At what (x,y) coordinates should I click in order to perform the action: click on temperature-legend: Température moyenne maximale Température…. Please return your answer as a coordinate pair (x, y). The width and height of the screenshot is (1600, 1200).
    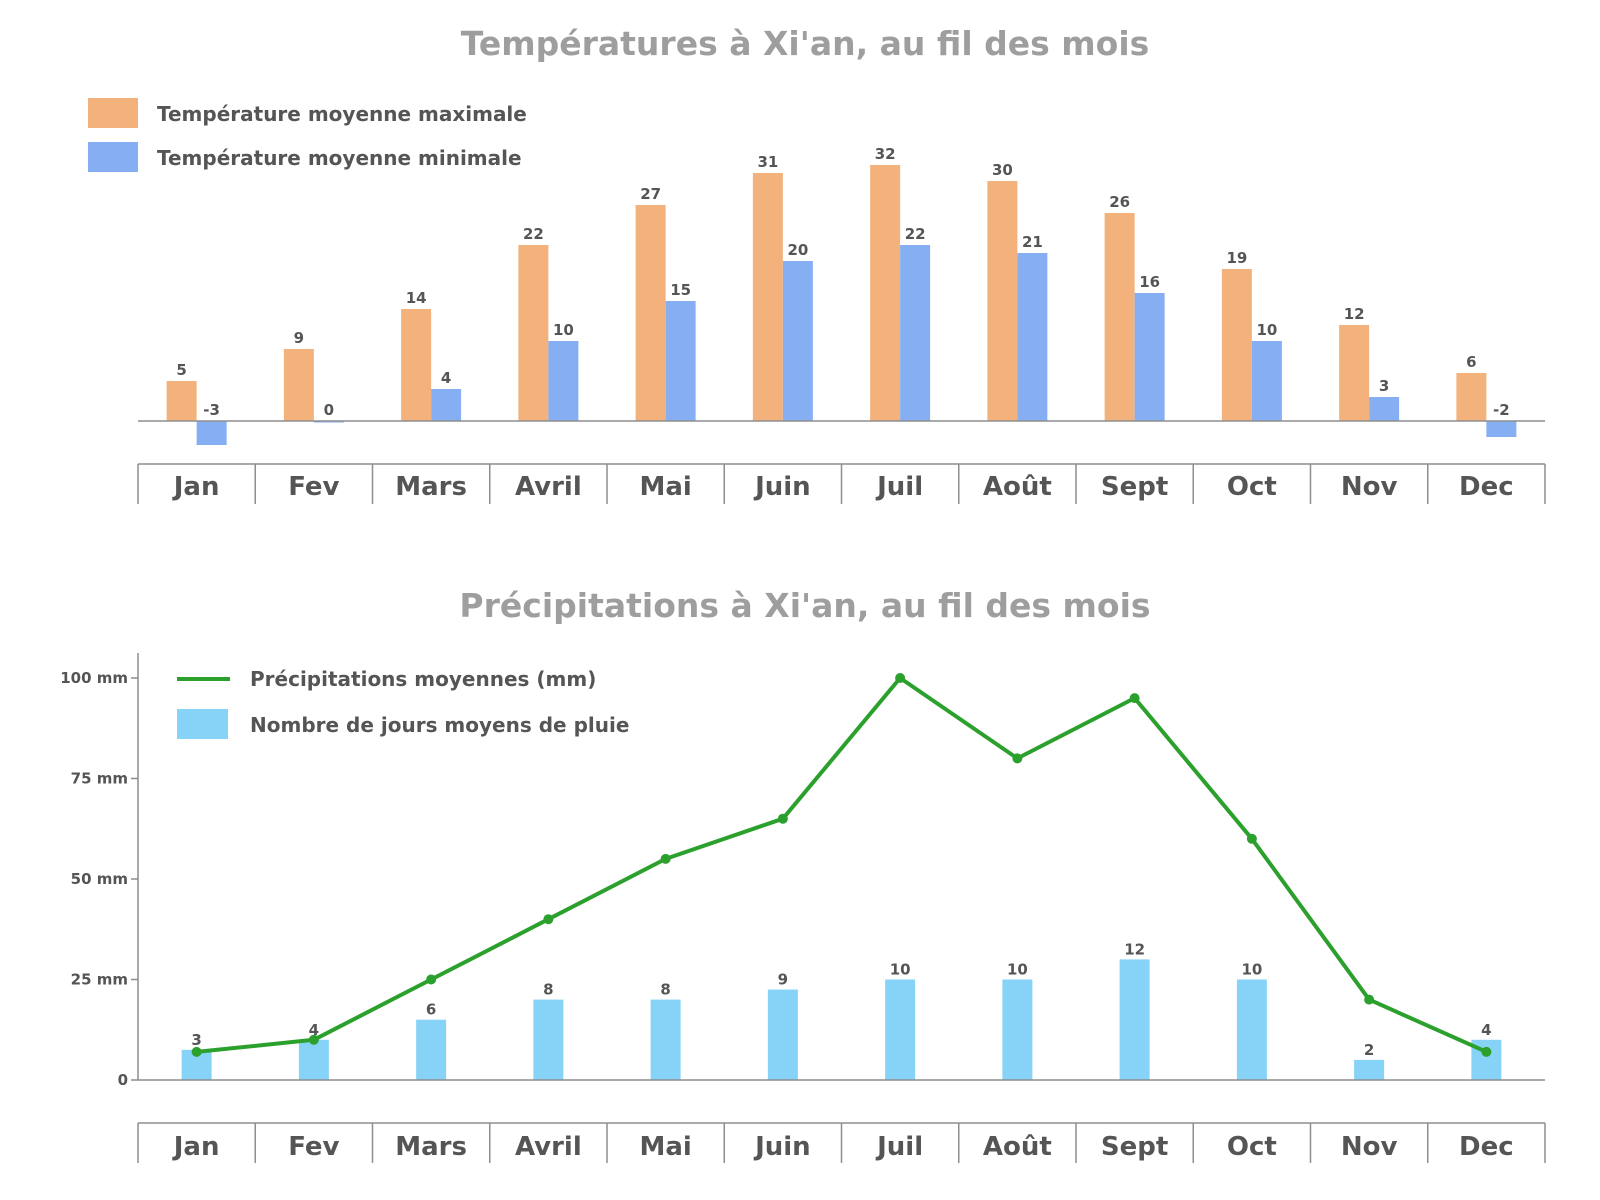
    Looking at the image, I should click on (307, 135).